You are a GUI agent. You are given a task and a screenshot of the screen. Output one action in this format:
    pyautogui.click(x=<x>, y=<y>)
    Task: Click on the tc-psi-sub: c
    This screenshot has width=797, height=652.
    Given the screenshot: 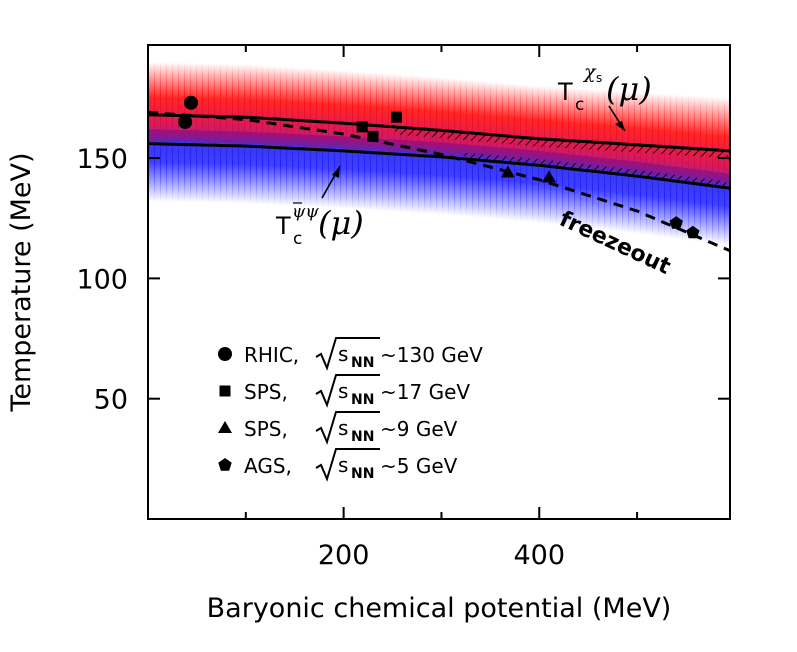 What is the action you would take?
    pyautogui.click(x=297, y=239)
    